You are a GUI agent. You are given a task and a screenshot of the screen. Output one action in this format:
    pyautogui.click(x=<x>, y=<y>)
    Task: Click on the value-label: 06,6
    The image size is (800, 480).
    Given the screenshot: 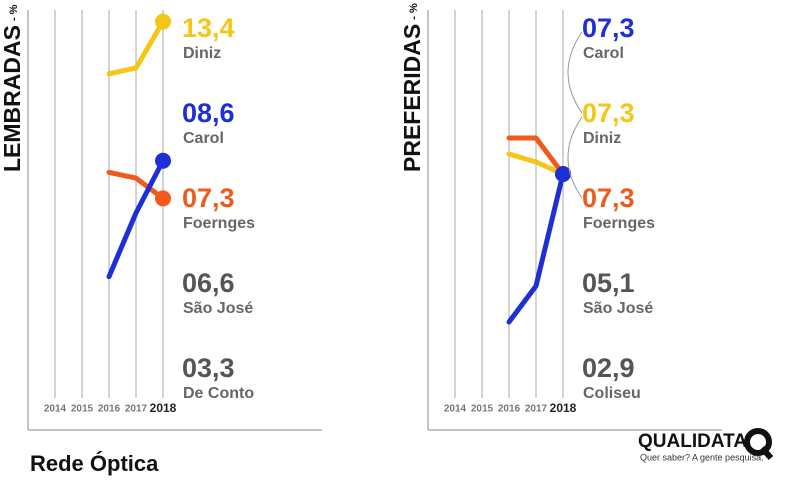 What is the action you would take?
    pyautogui.click(x=208, y=283)
    